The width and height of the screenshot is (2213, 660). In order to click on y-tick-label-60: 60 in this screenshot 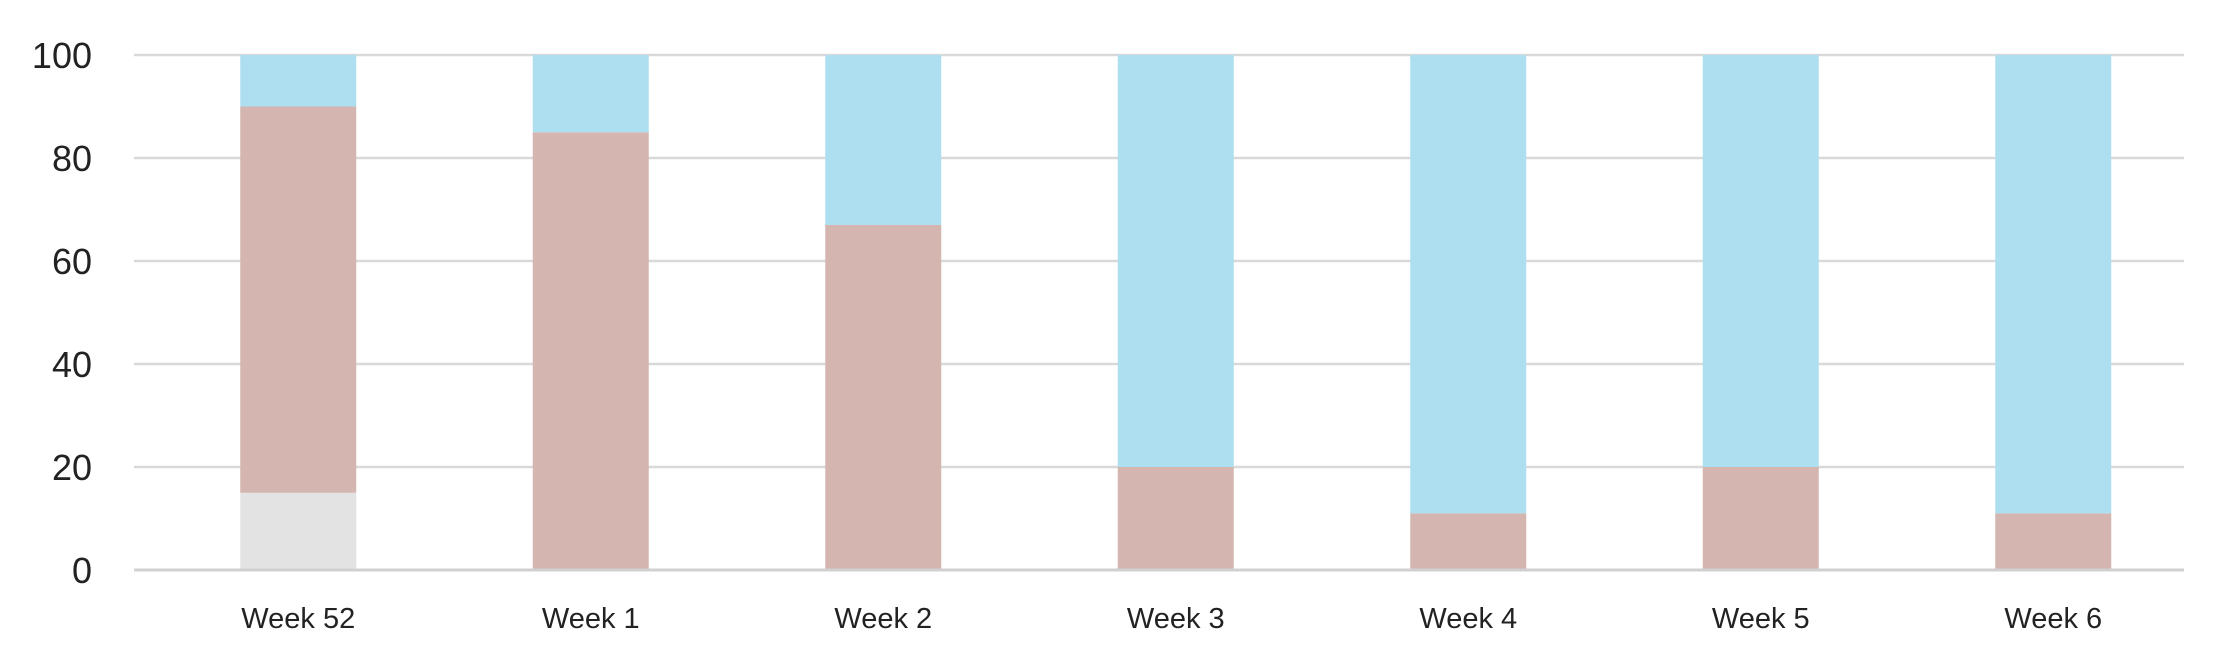, I will do `click(72, 261)`.